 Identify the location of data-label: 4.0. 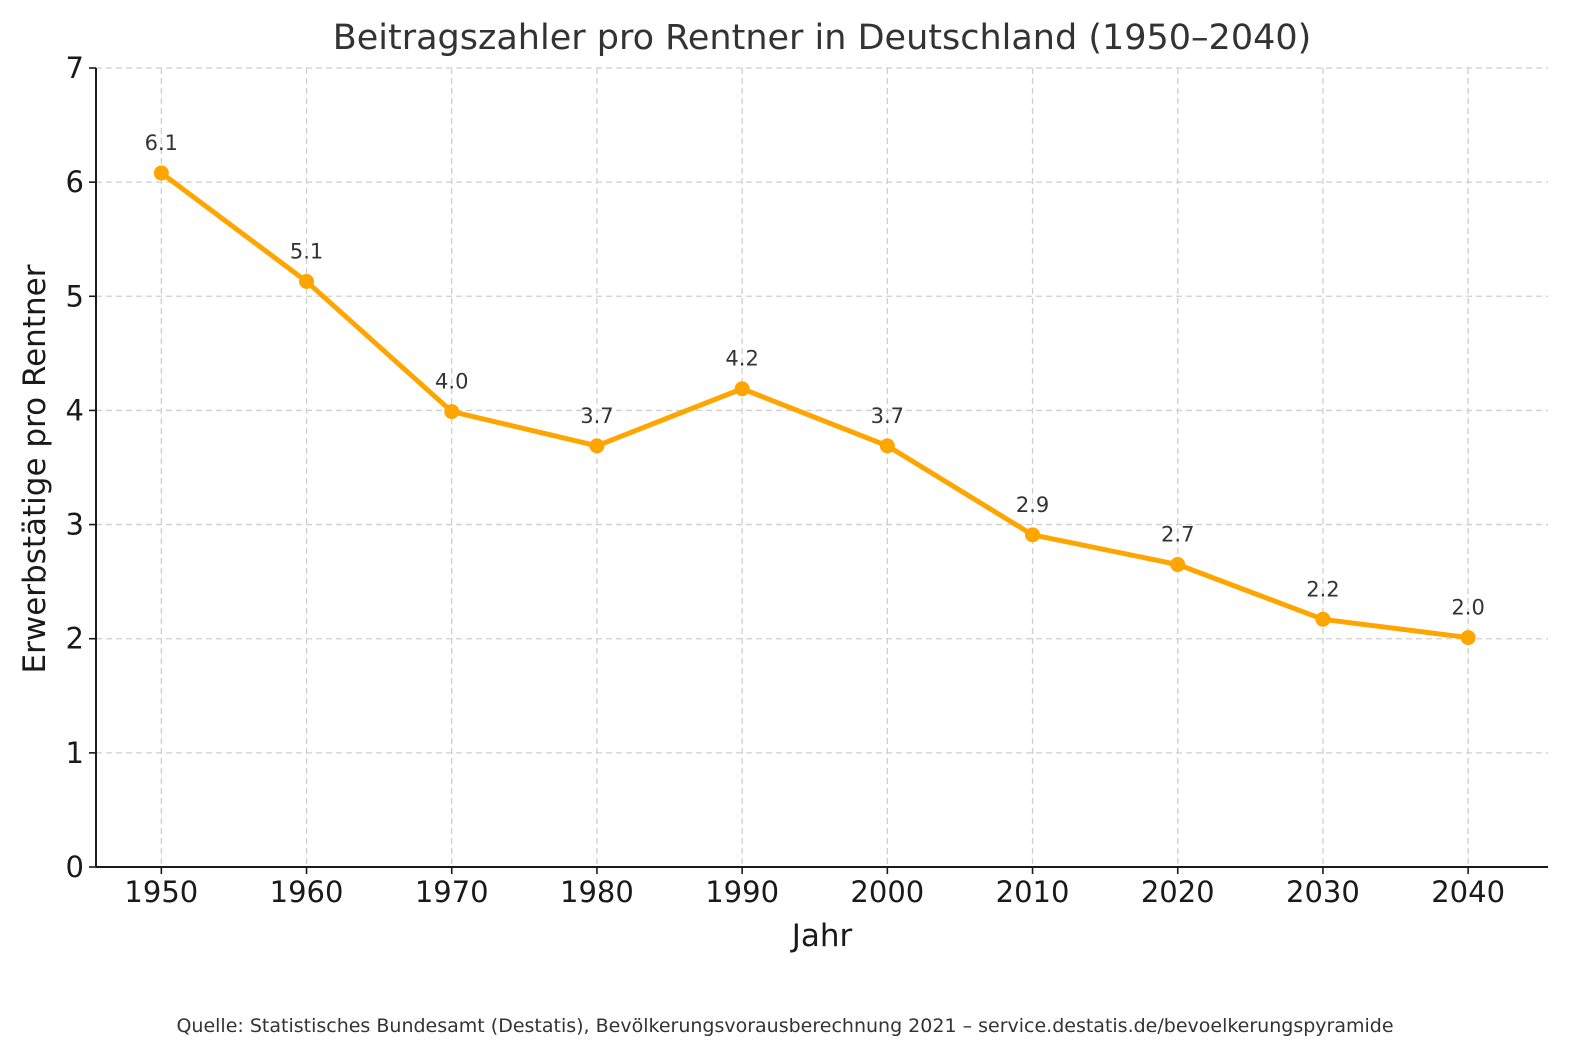
(451, 382).